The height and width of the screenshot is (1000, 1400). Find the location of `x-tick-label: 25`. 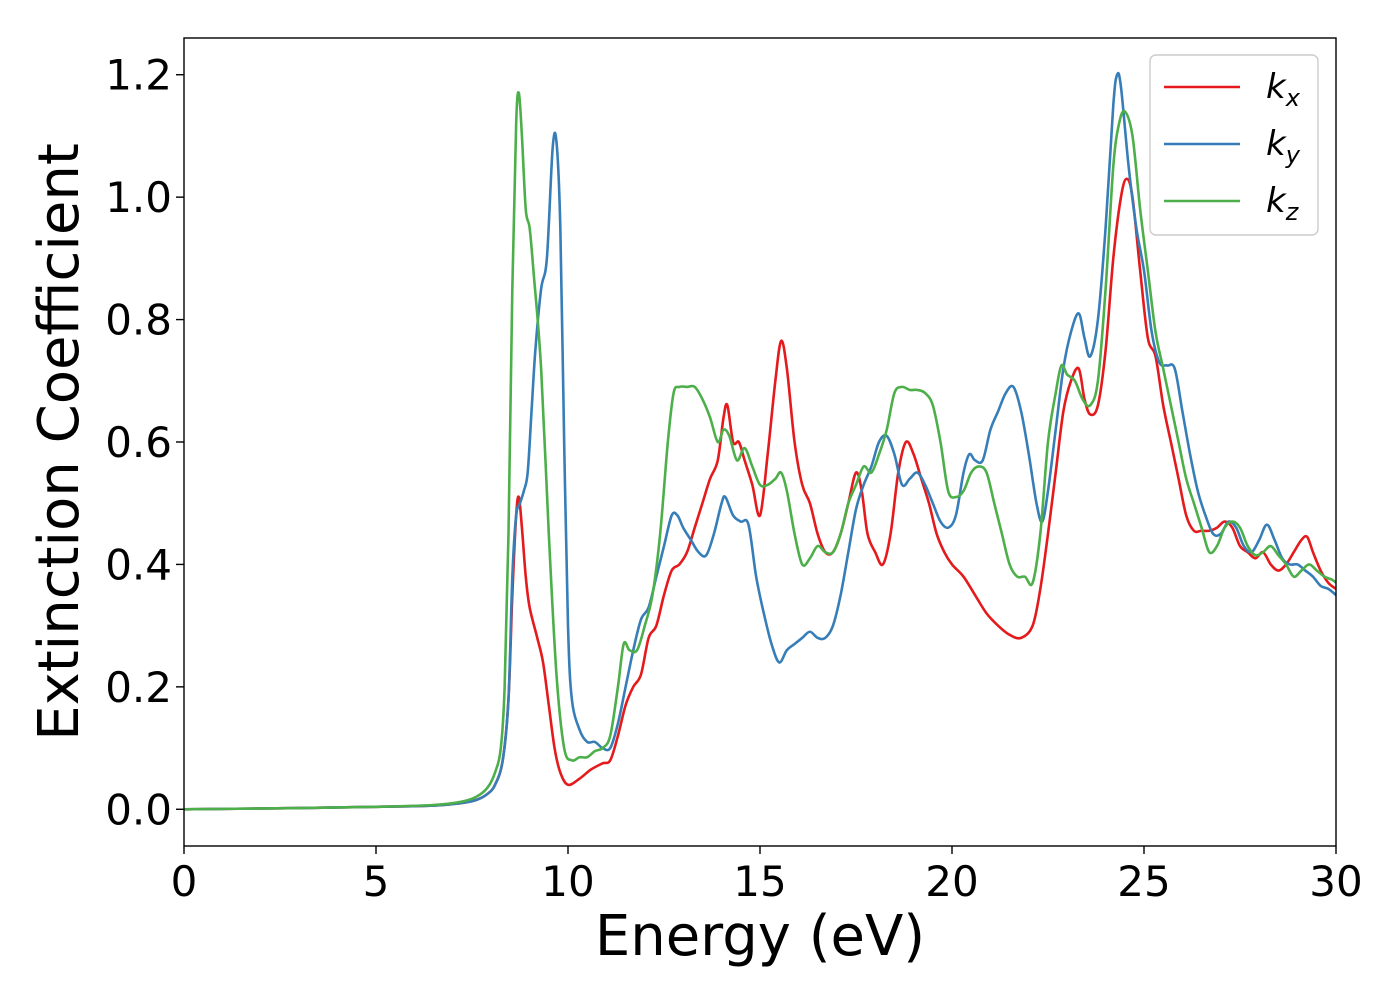

x-tick-label: 25 is located at coordinates (1143, 881).